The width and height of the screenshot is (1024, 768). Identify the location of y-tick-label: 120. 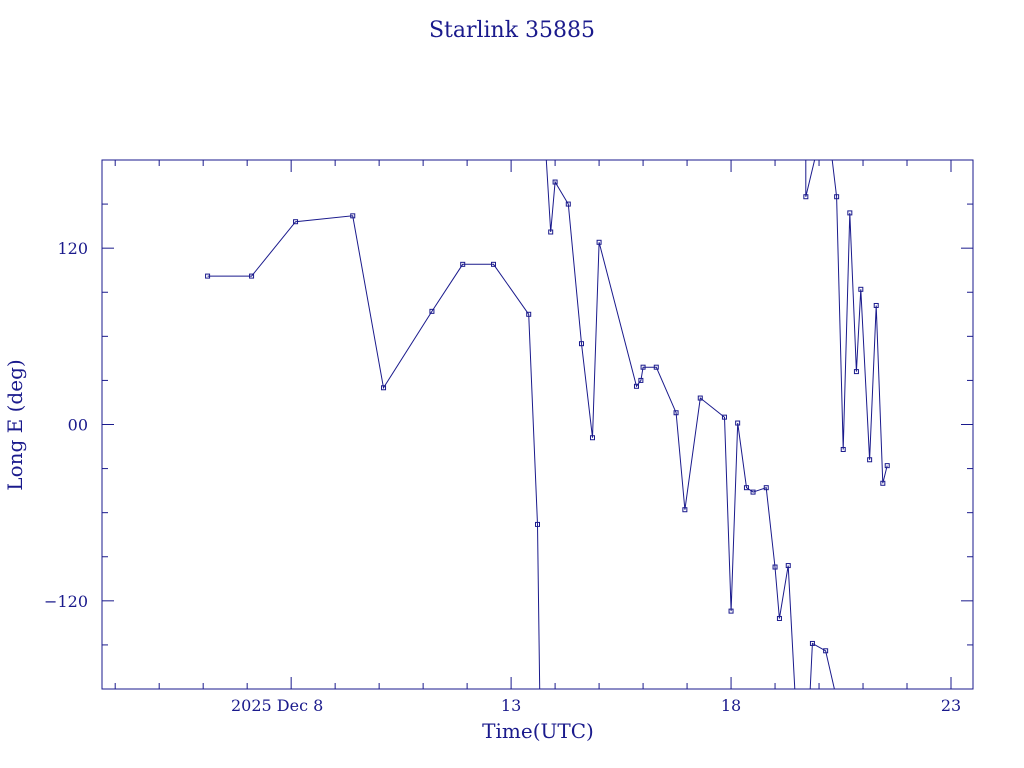
(72, 248).